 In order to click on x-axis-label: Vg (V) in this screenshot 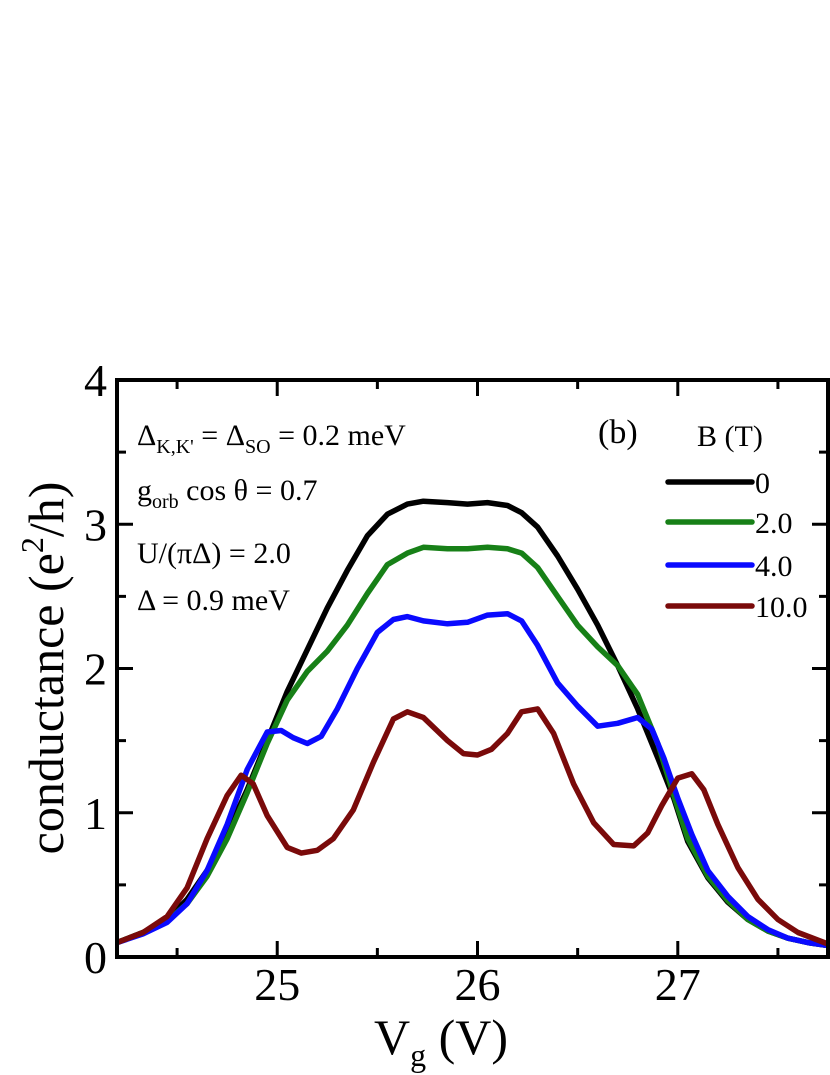, I will do `click(441, 1041)`.